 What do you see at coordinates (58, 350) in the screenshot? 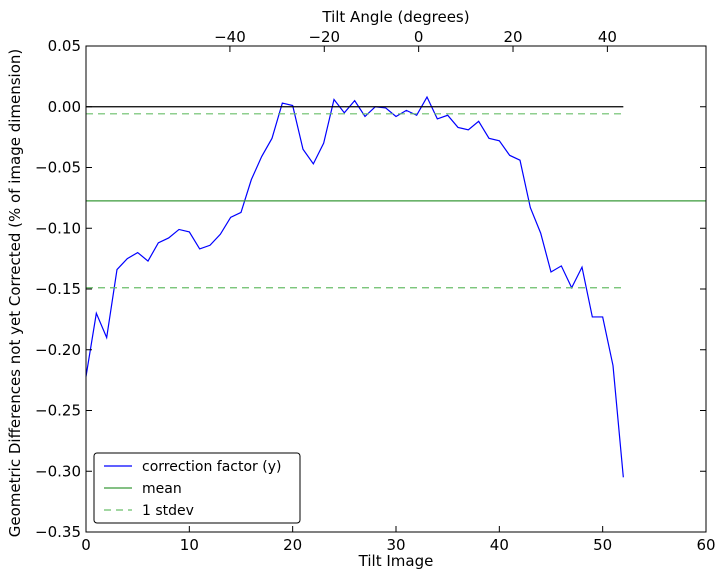
I see `y-tick-label-3: −0.20` at bounding box center [58, 350].